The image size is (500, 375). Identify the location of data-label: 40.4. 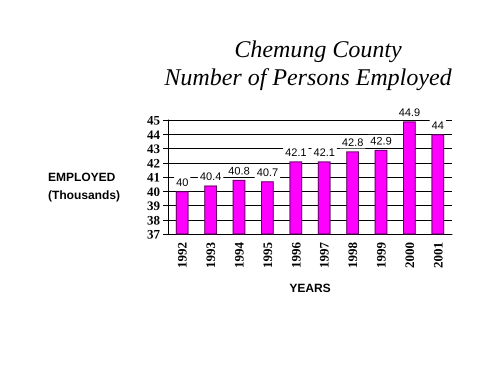
(211, 177).